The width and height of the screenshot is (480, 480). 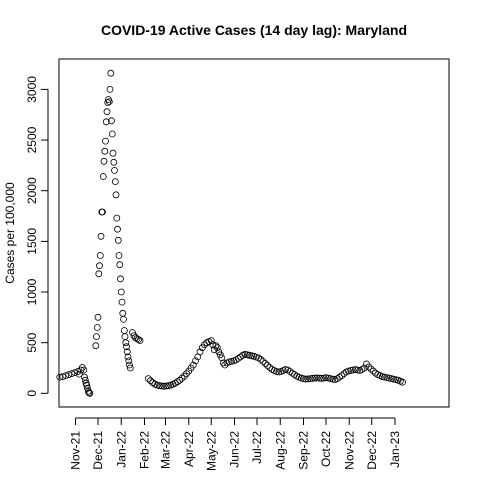 What do you see at coordinates (10, 233) in the screenshot?
I see `y-axis-label: Cases per 100,000` at bounding box center [10, 233].